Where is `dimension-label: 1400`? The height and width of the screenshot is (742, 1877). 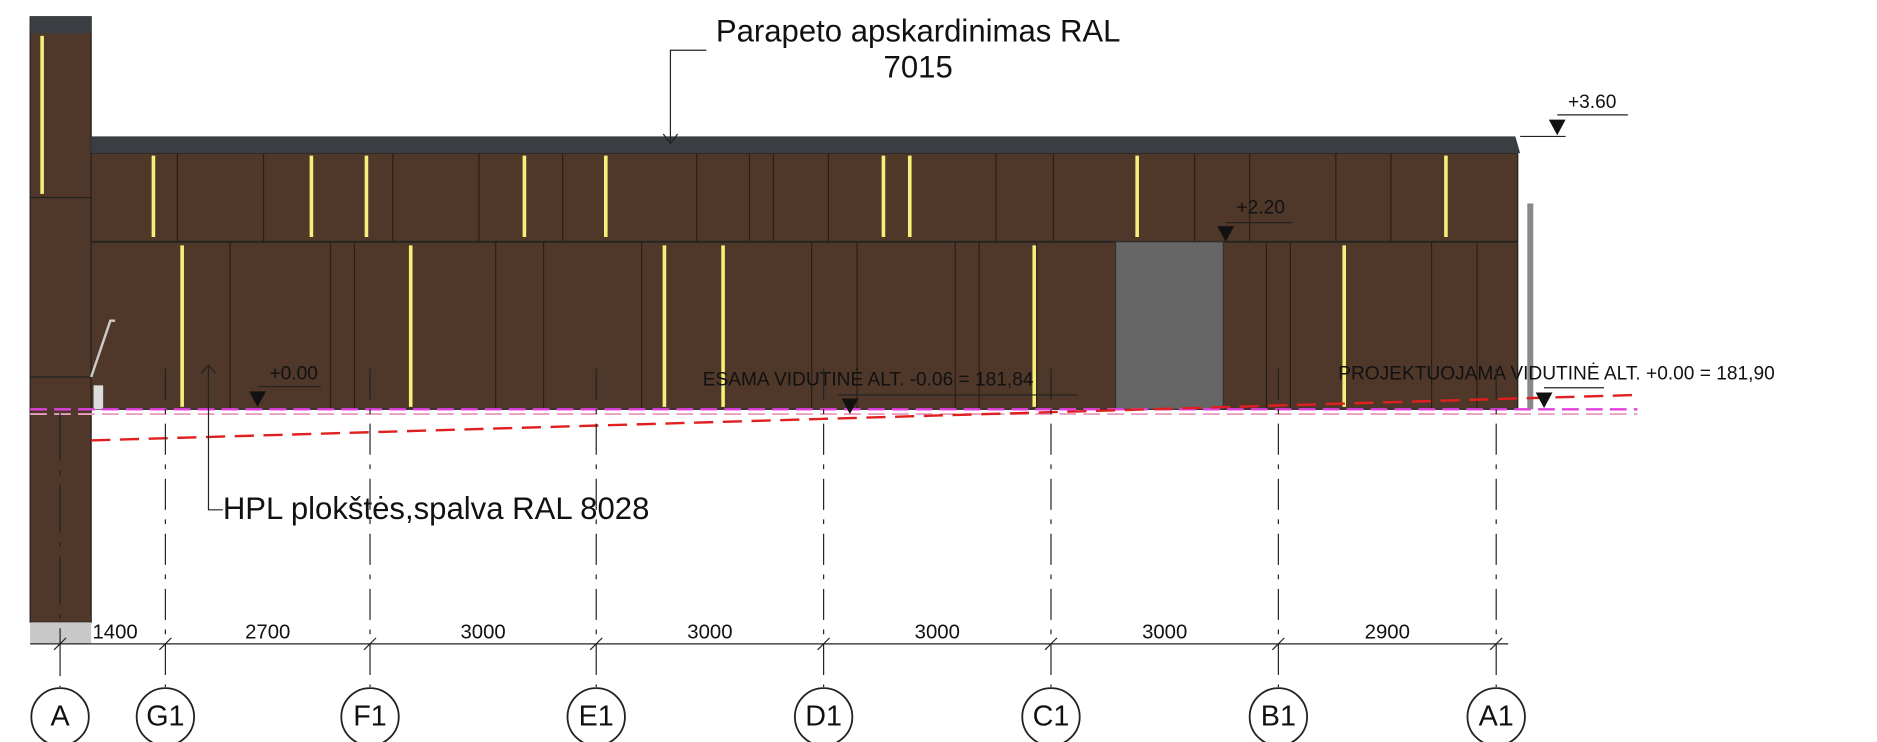 dimension-label: 1400 is located at coordinates (115, 632).